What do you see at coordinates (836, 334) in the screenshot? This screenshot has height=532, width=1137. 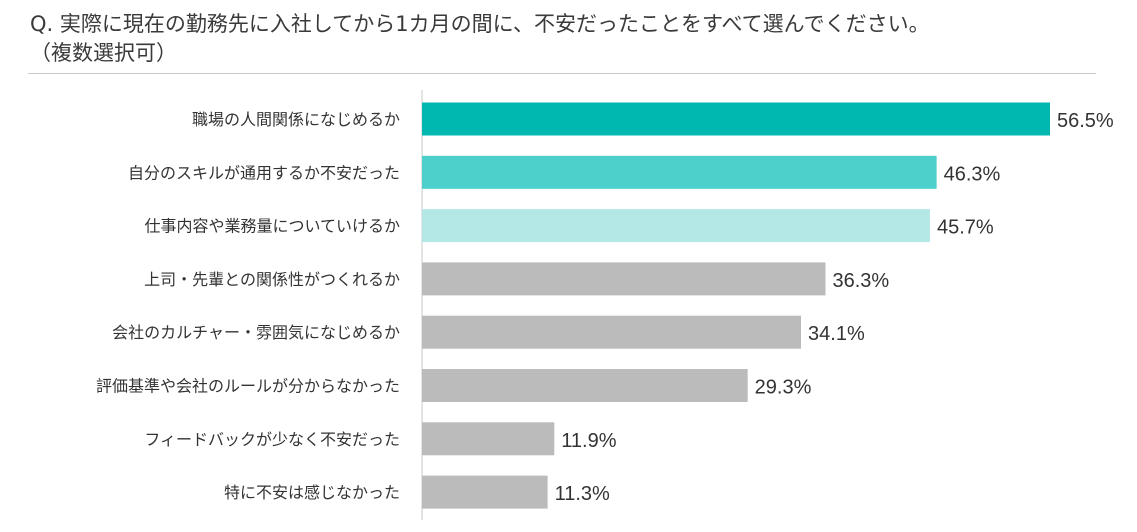 I see `value-label: 34.1%` at bounding box center [836, 334].